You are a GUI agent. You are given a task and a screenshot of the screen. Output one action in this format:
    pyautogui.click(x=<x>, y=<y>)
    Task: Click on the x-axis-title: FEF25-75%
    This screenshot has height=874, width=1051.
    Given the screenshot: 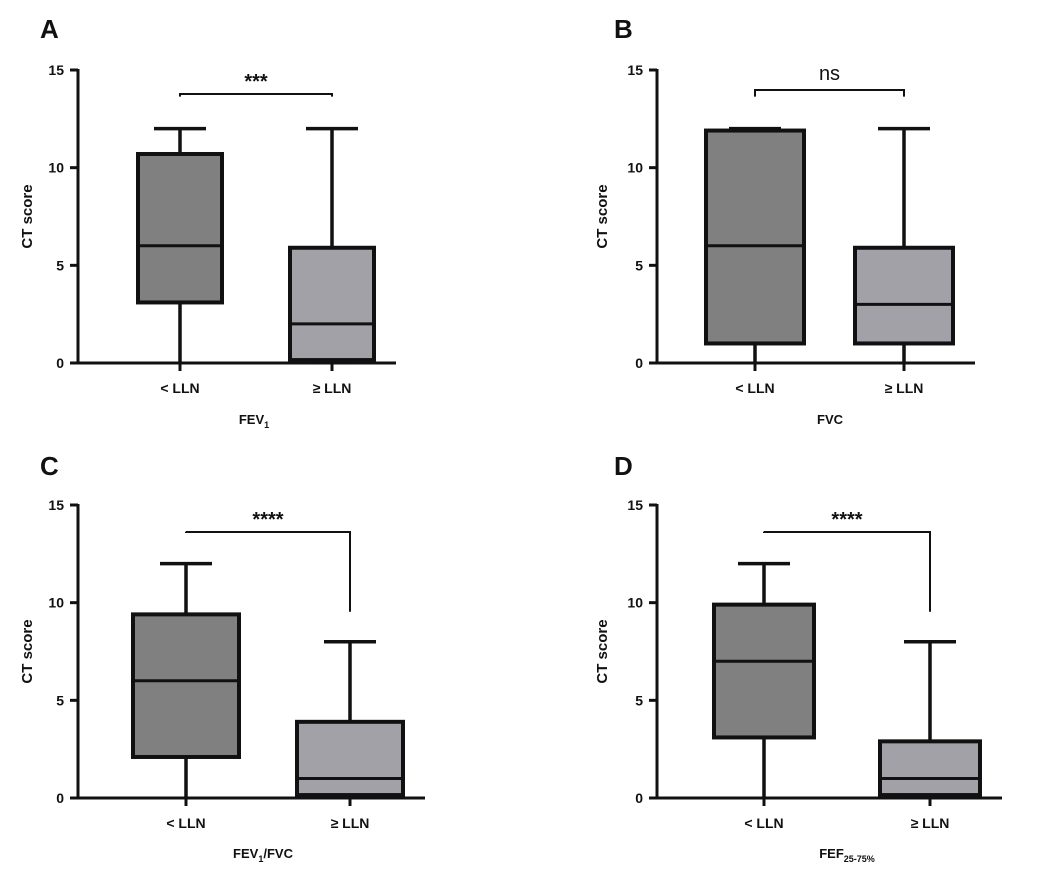 What is the action you would take?
    pyautogui.click(x=847, y=855)
    